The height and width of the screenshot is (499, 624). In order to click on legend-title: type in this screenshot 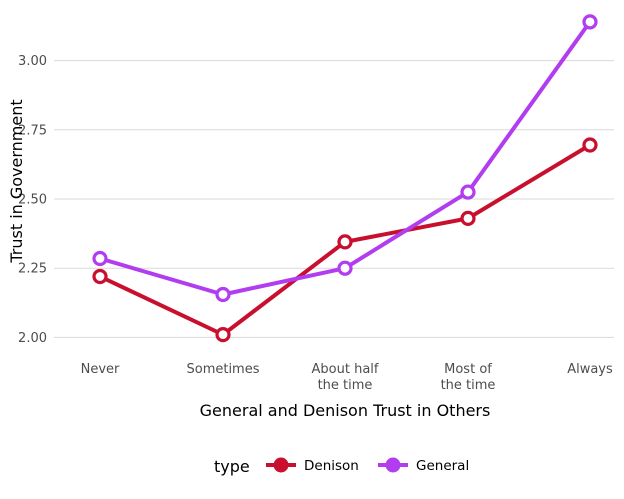, I will do `click(232, 466)`.